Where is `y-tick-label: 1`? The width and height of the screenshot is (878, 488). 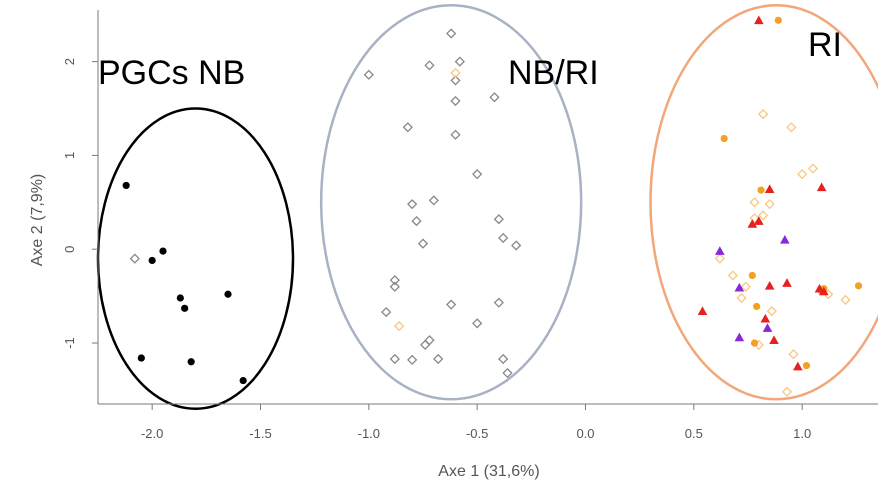 y-tick-label: 1 is located at coordinates (69, 155).